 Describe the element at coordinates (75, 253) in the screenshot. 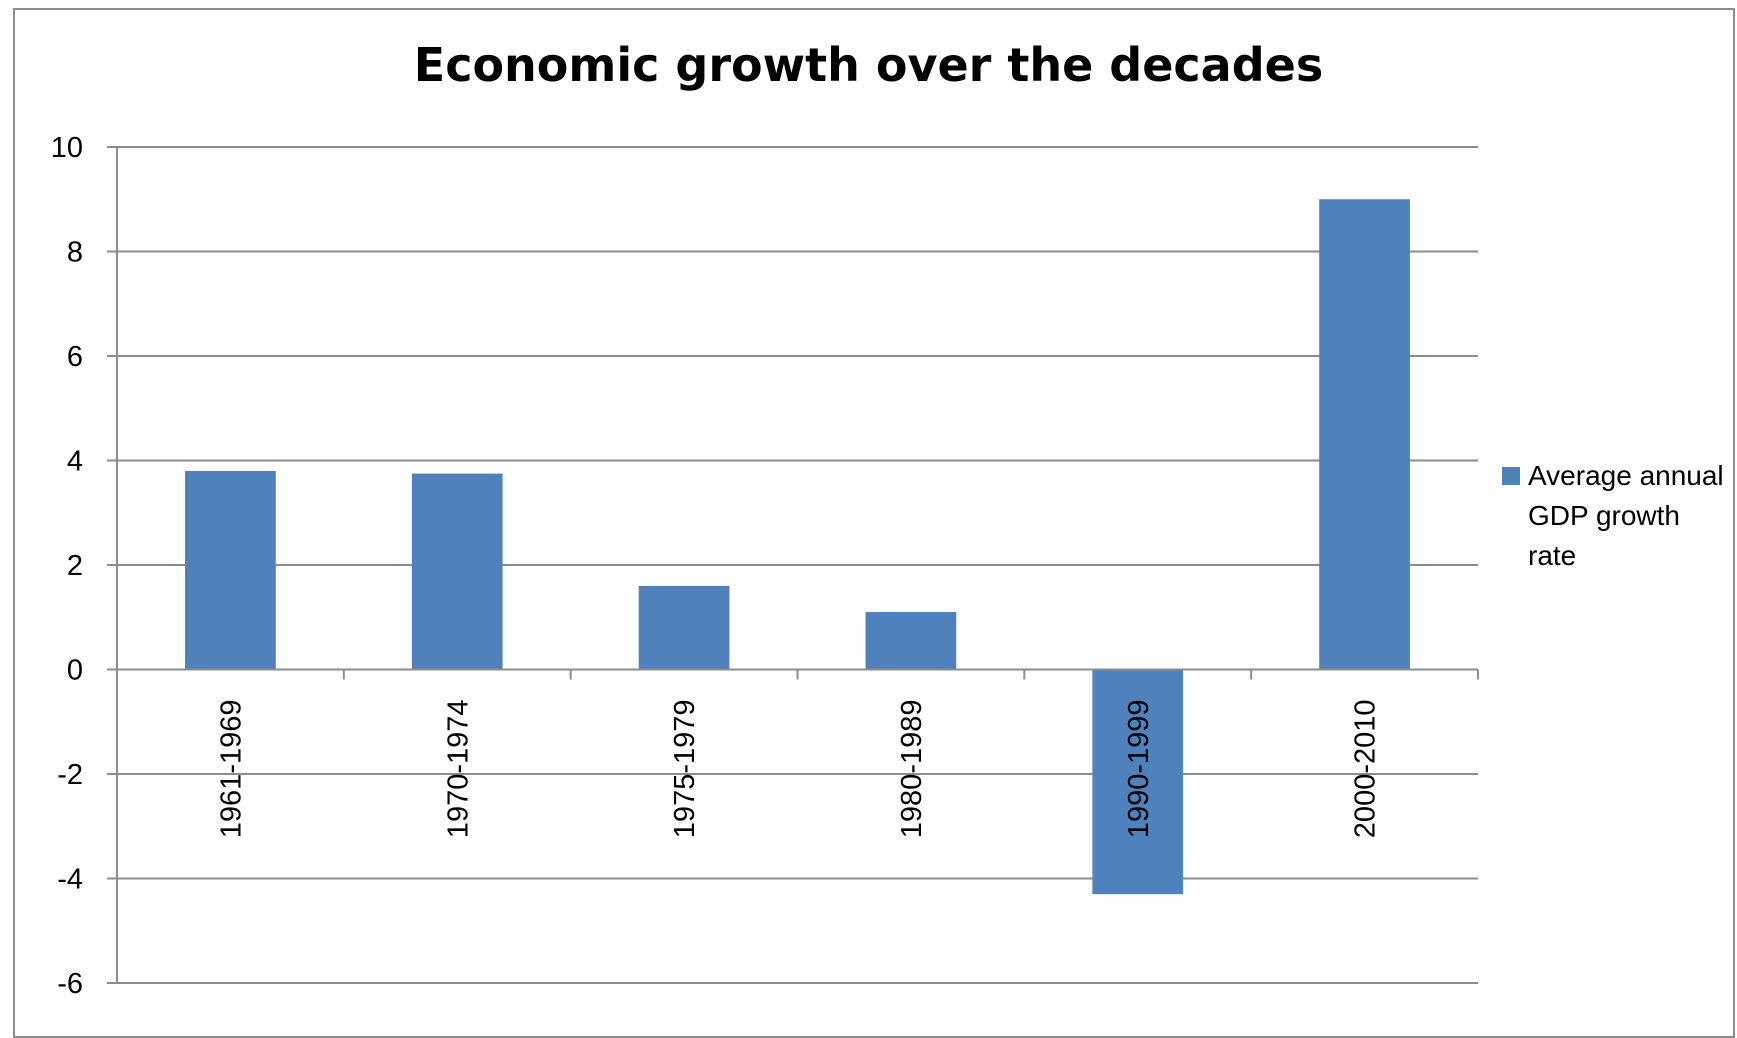

I see `y-tick-label: 8` at that location.